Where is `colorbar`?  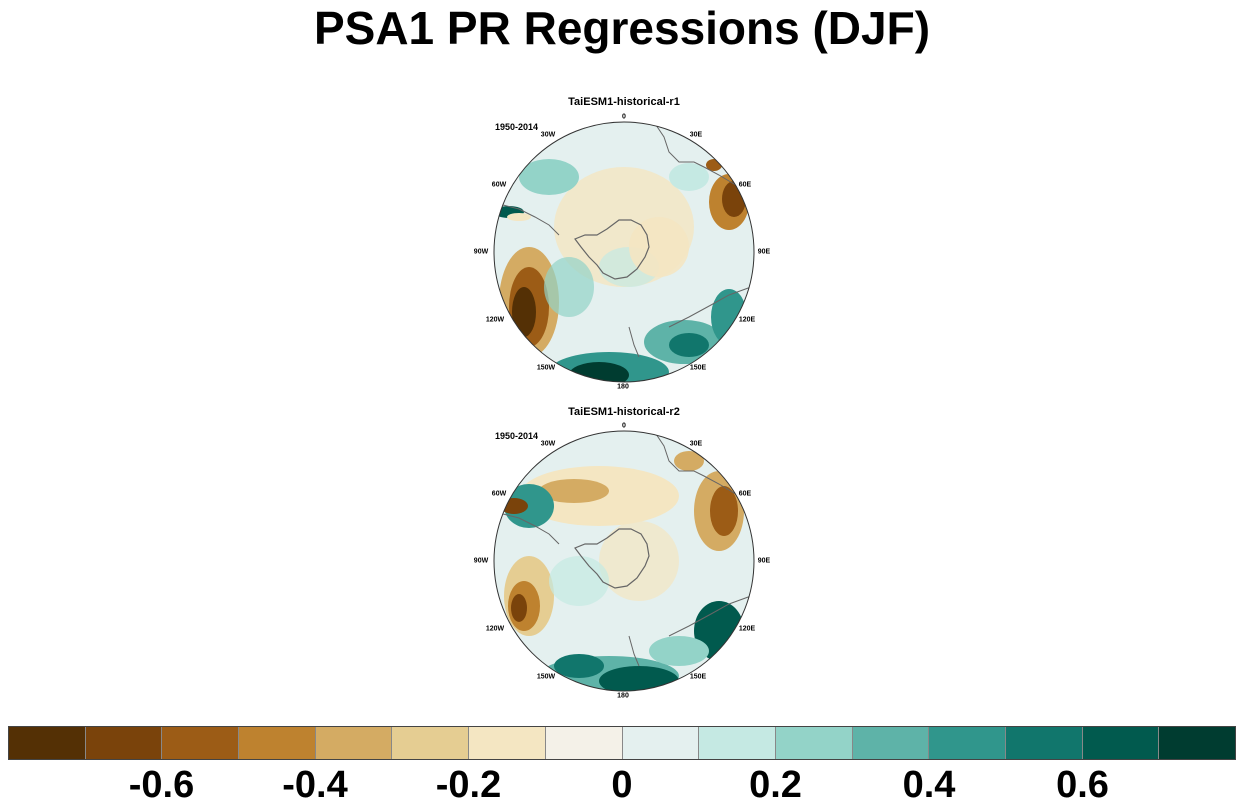
colorbar is located at coordinates (622, 743).